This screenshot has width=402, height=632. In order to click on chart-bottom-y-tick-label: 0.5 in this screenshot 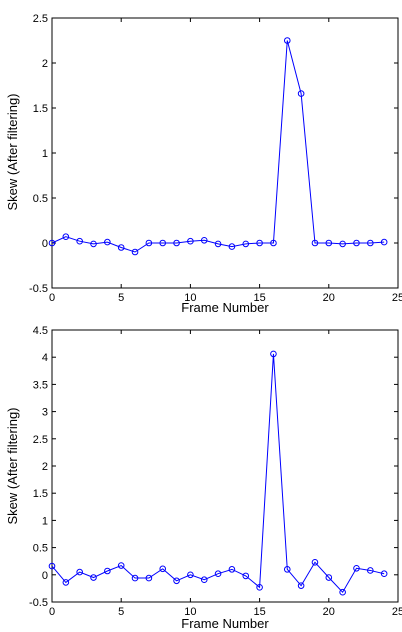, I will do `click(40, 549)`.